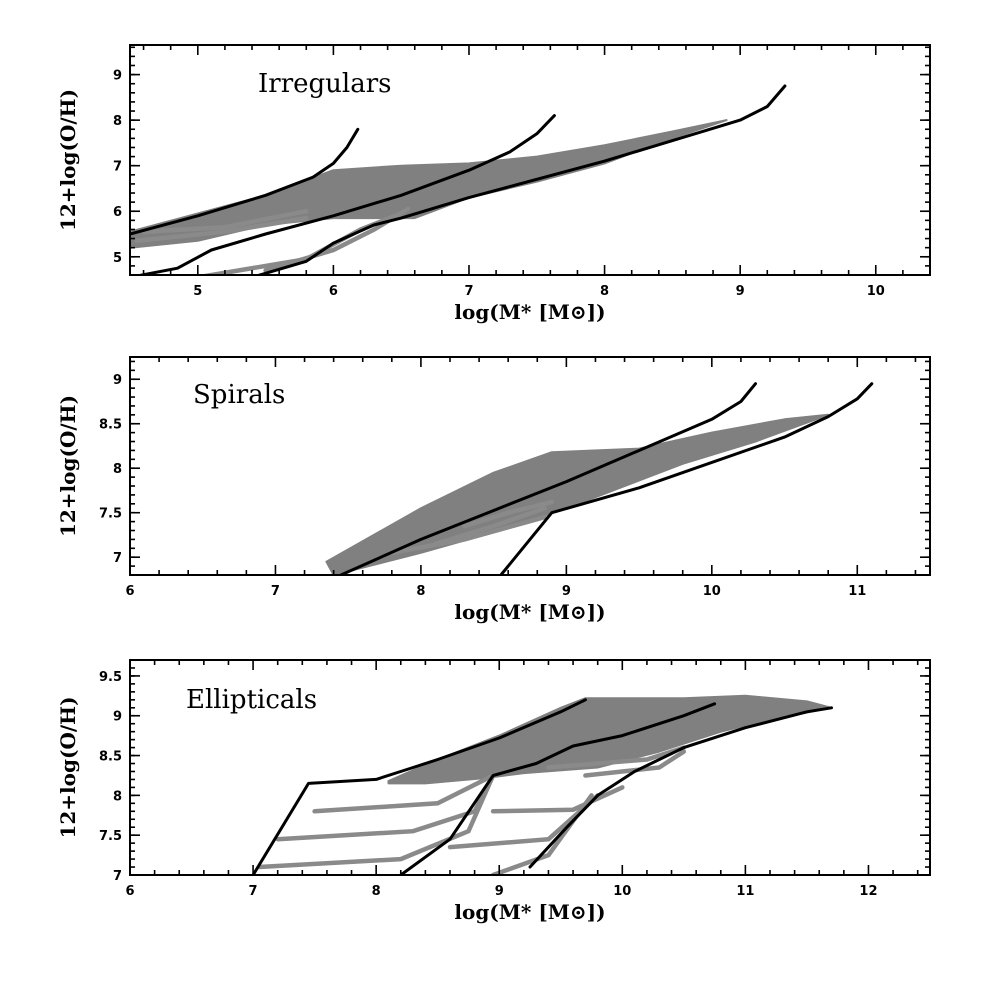 The width and height of the screenshot is (981, 981). I want to click on grey-envelope-band, so click(577, 494).